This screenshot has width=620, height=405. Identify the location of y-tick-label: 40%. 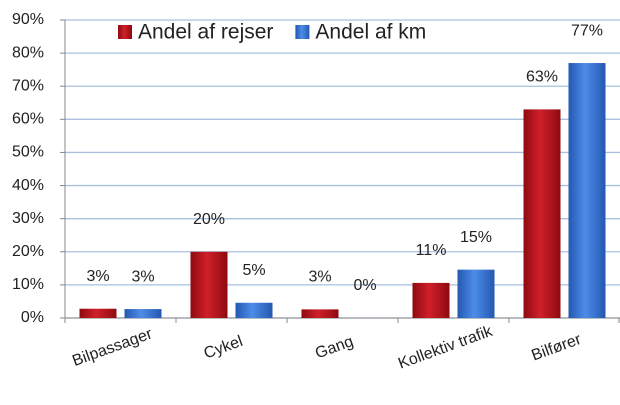
(28, 185).